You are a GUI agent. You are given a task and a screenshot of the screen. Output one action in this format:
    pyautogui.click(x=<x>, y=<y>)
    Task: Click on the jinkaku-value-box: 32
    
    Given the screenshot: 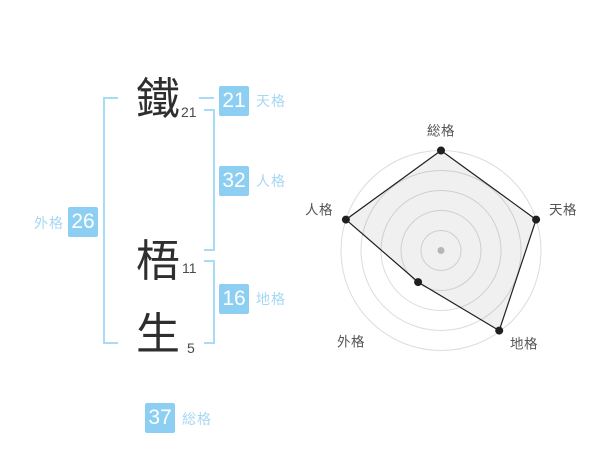 What is the action you would take?
    pyautogui.click(x=234, y=181)
    